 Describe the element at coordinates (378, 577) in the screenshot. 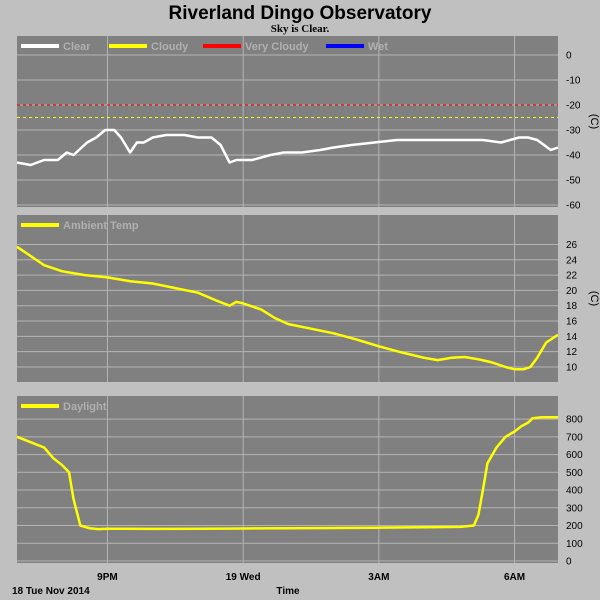

I see `x-tick-label: 3AM` at that location.